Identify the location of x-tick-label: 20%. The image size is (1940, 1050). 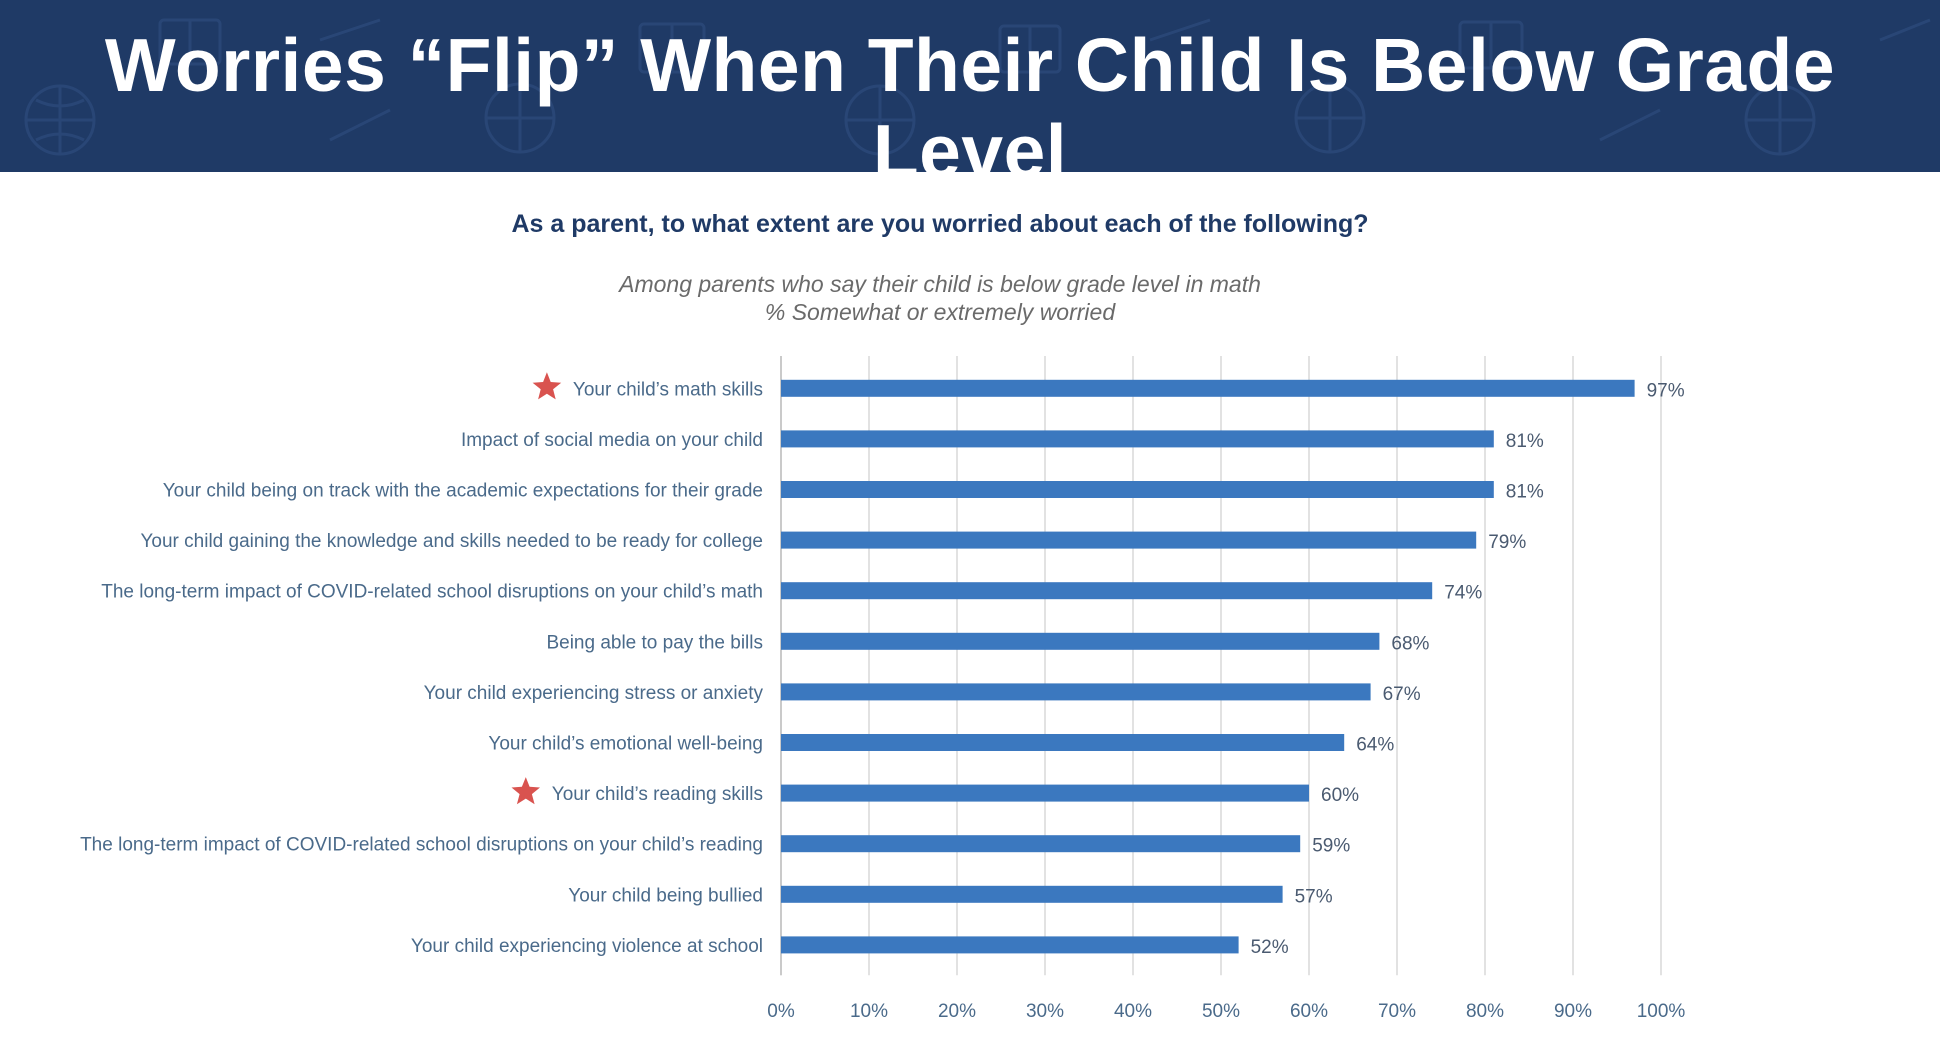
(957, 1011).